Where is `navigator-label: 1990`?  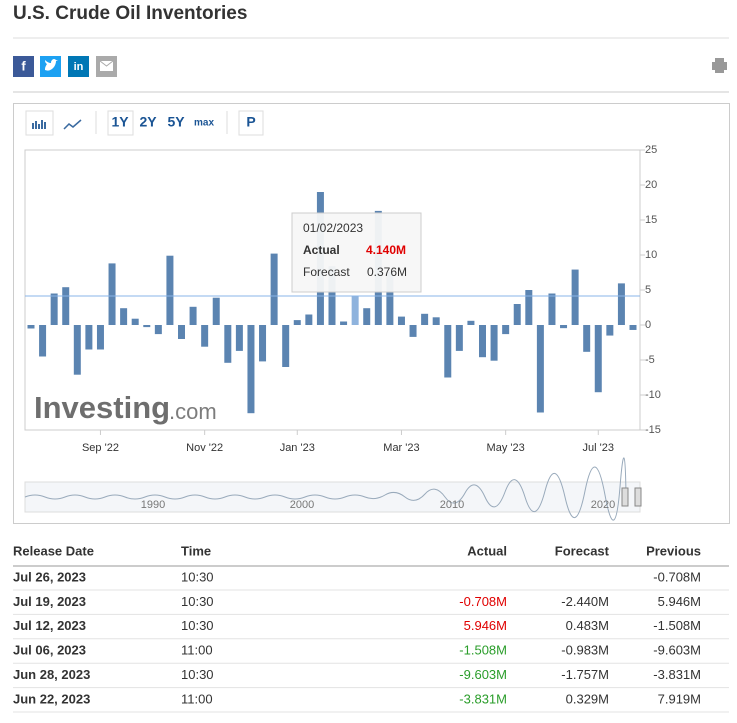
navigator-label: 1990 is located at coordinates (153, 505).